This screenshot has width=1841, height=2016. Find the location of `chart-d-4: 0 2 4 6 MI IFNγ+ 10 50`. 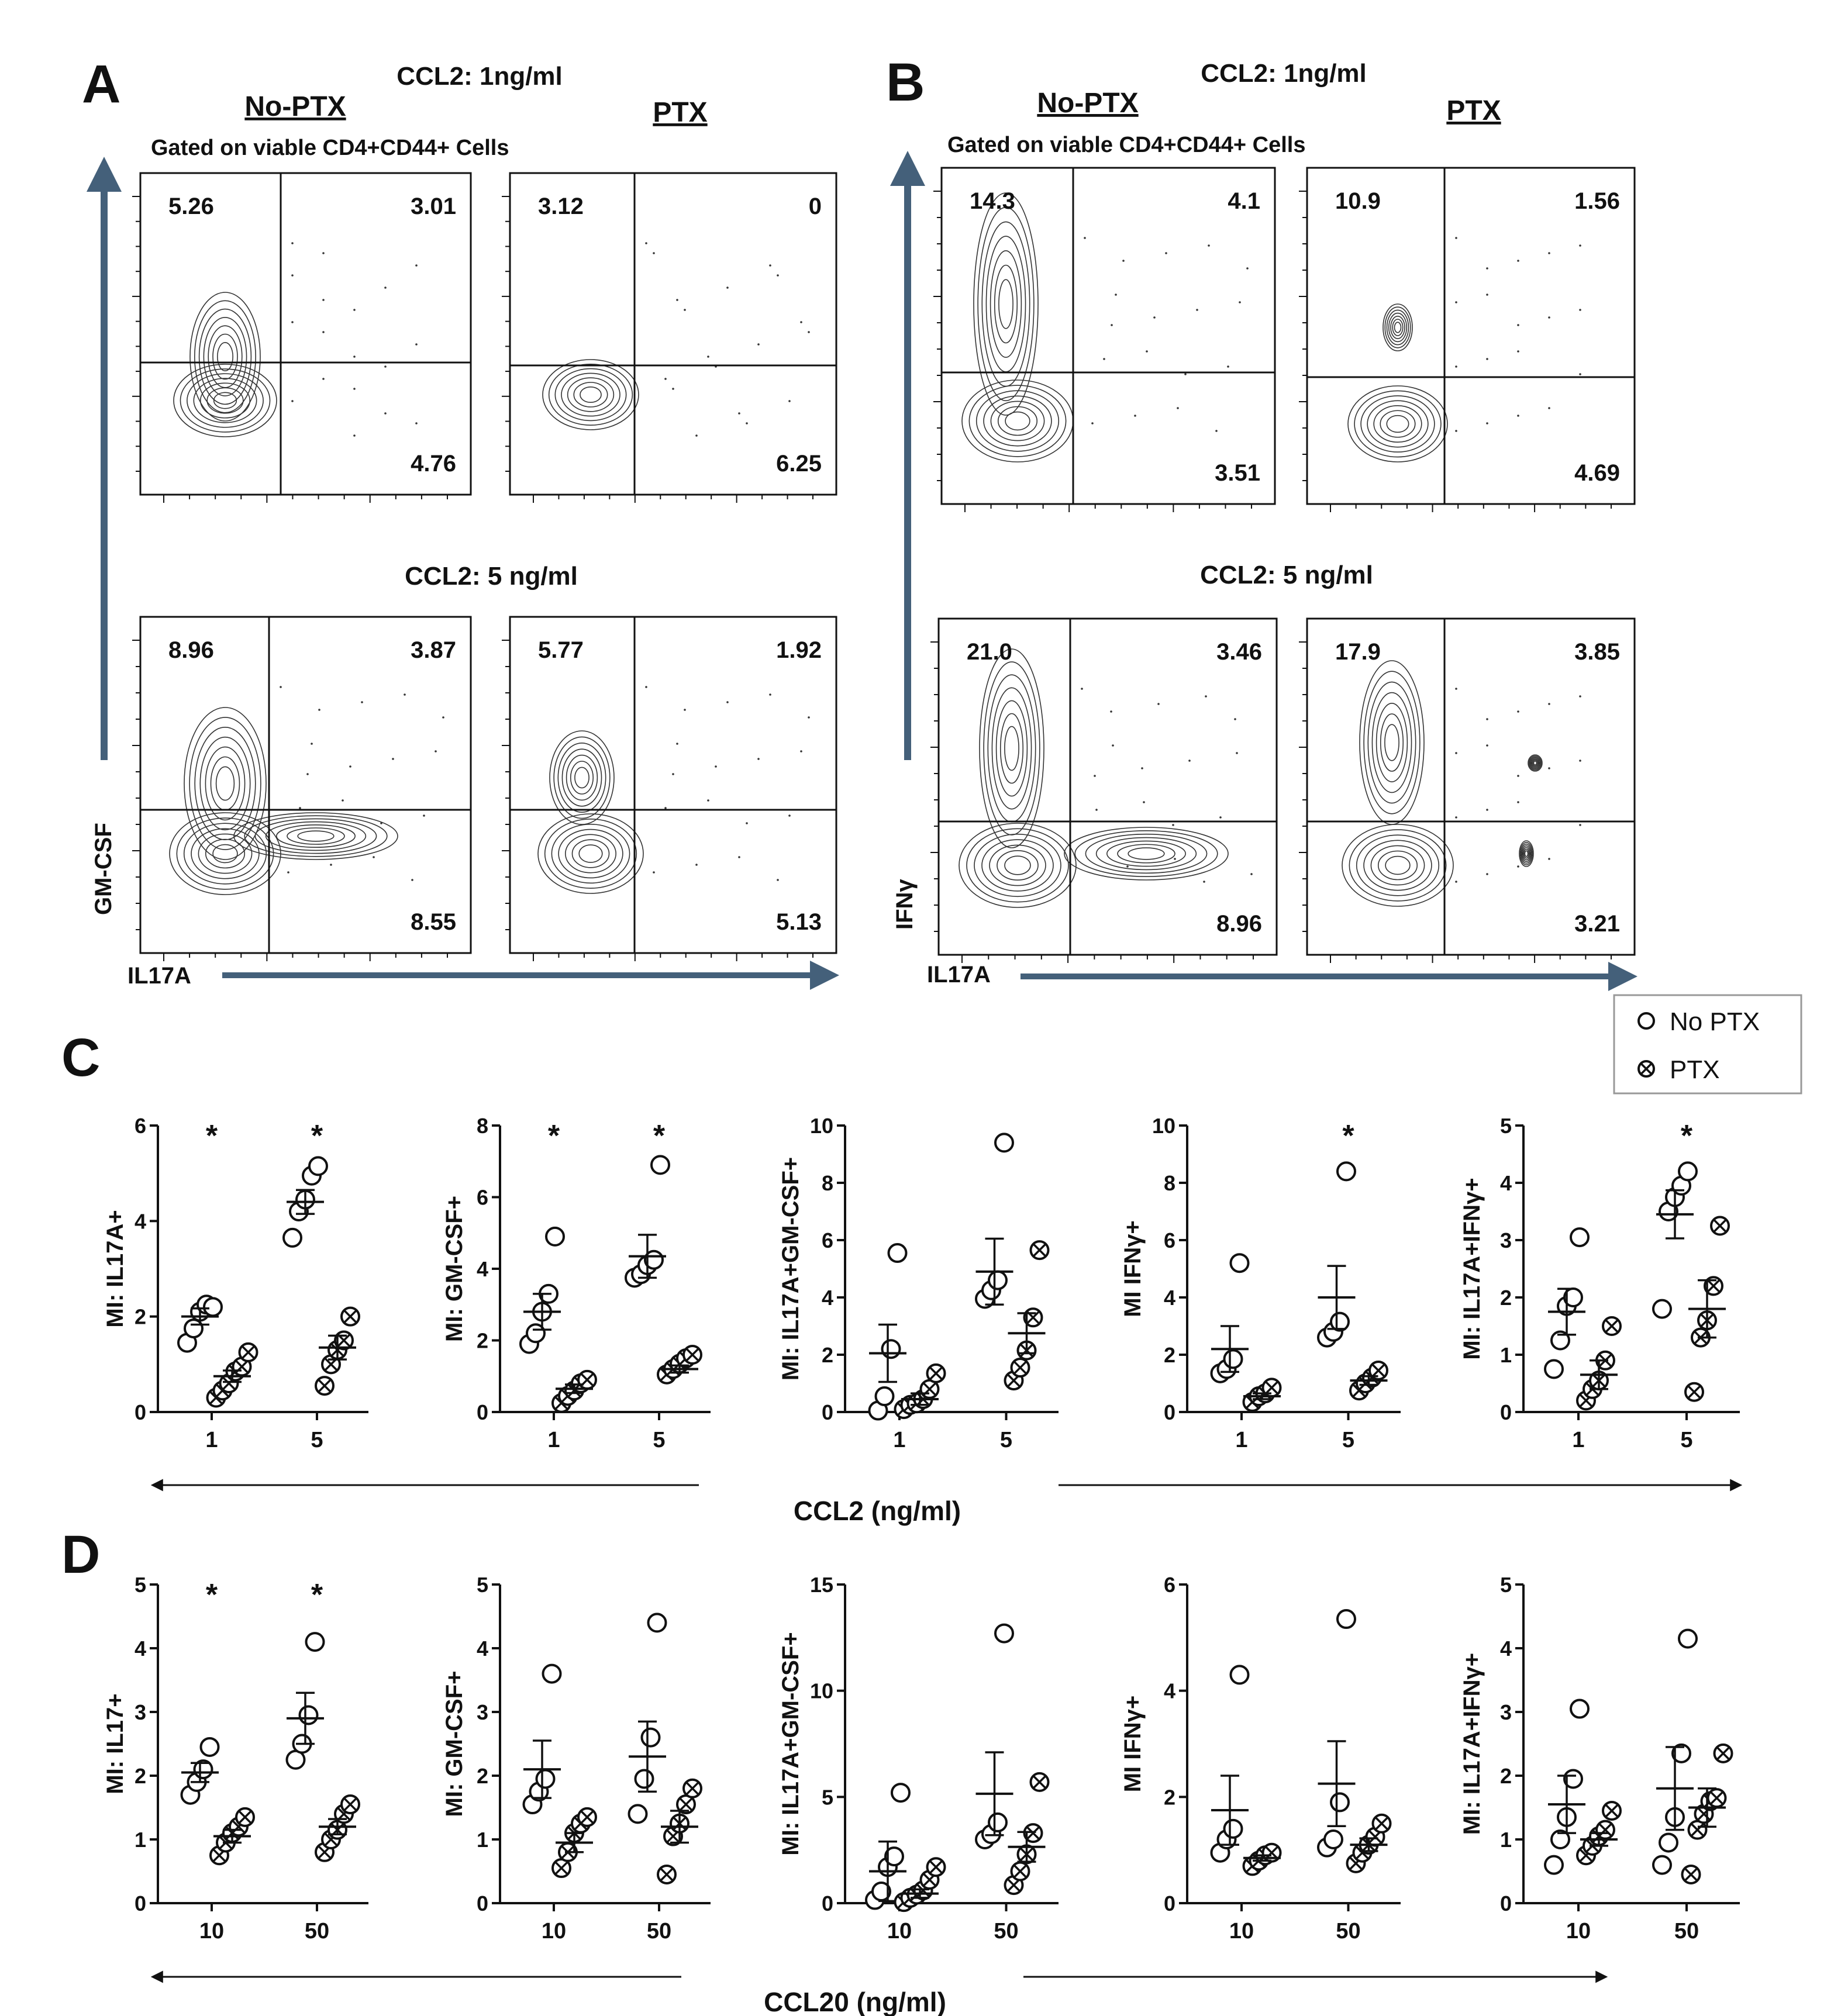

chart-d-4: 0 2 4 6 MI IFNγ+ 10 50 is located at coordinates (1260, 1758).